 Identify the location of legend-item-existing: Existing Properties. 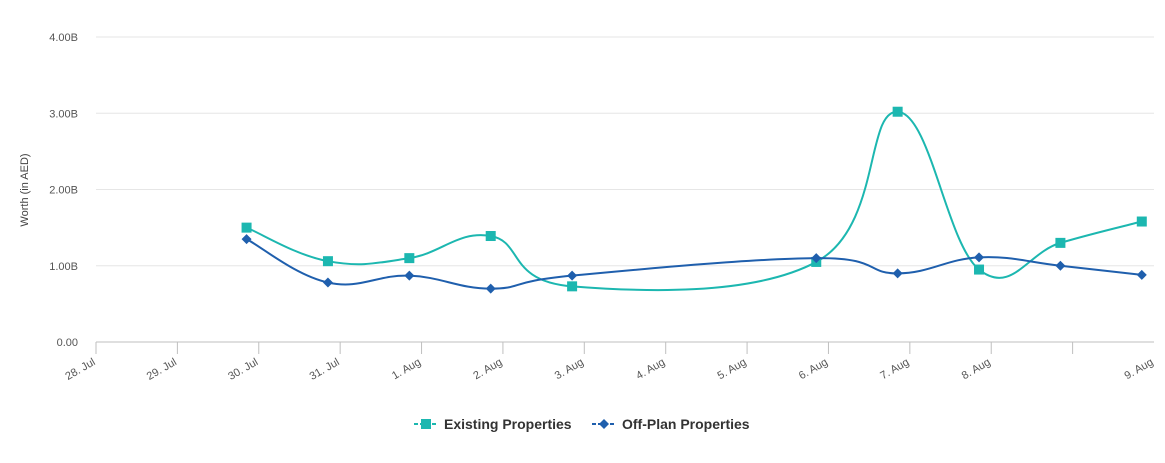
(493, 424).